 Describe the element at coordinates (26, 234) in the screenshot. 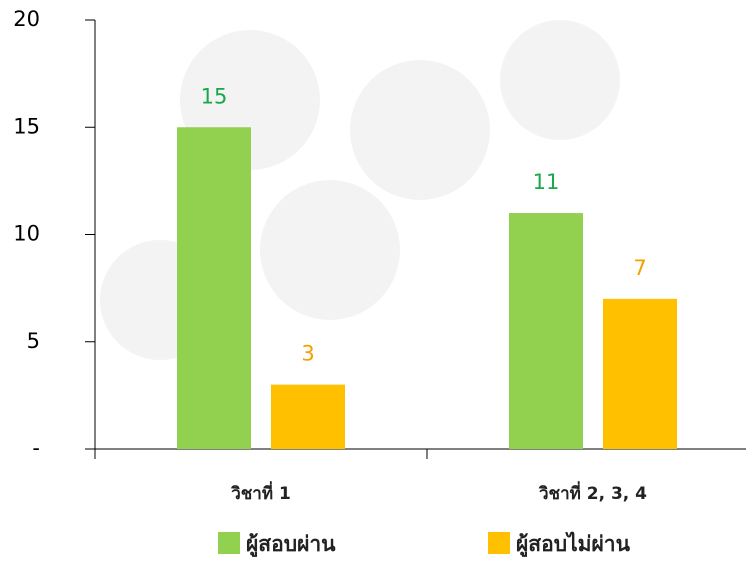

I see `y-tick-label: 10` at that location.